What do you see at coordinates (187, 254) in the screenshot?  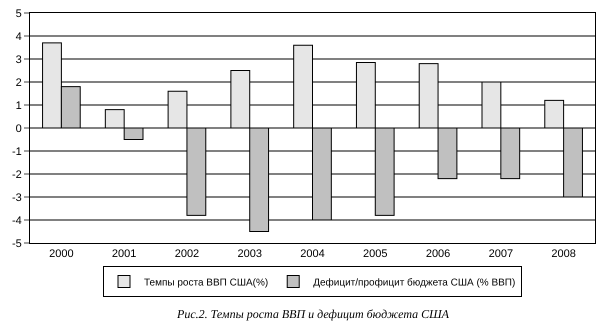 I see `x-tick-label: 2002` at bounding box center [187, 254].